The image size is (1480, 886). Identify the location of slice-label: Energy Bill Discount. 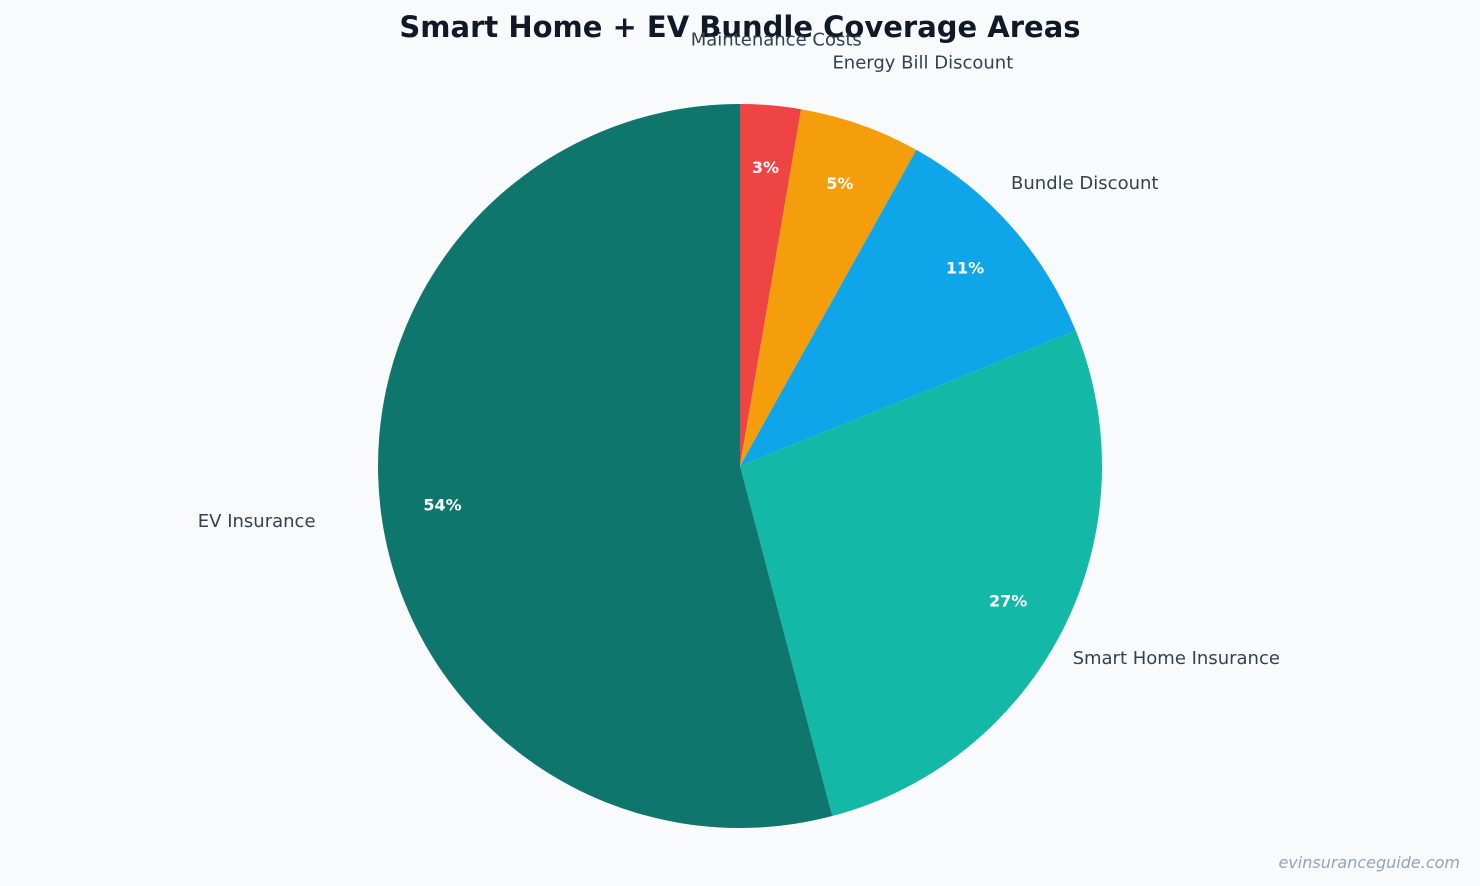
(922, 62).